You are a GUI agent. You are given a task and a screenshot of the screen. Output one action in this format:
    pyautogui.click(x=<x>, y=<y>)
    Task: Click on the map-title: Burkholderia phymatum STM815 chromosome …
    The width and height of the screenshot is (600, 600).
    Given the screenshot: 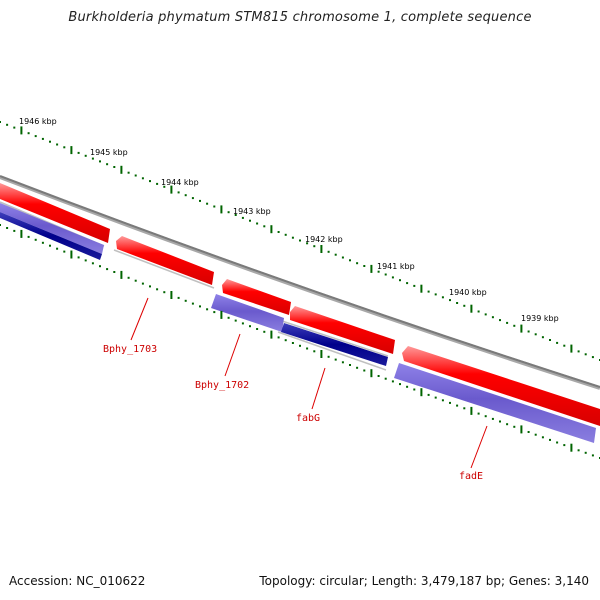 What is the action you would take?
    pyautogui.click(x=300, y=17)
    